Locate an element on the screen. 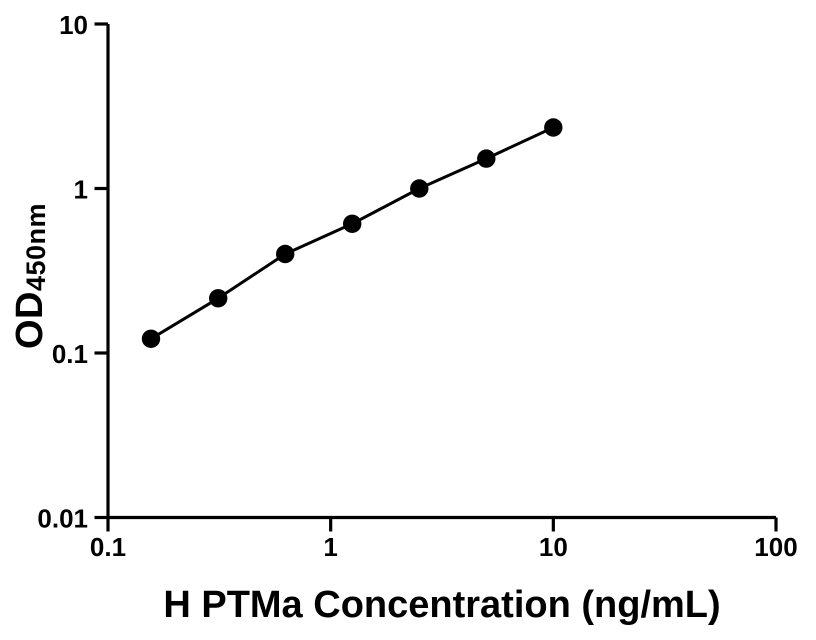 The height and width of the screenshot is (640, 816). y-tick-label: 10 is located at coordinates (73, 25).